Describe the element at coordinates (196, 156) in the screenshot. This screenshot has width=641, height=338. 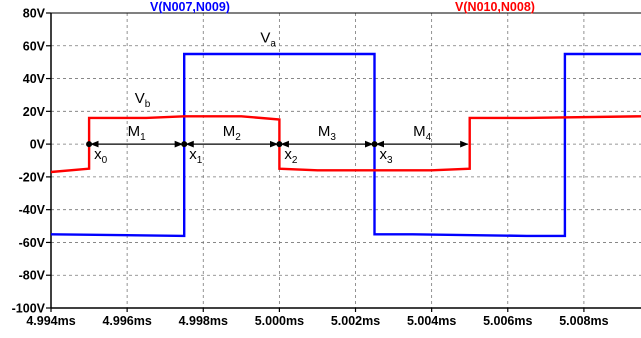
I see `marker-label: x1` at that location.